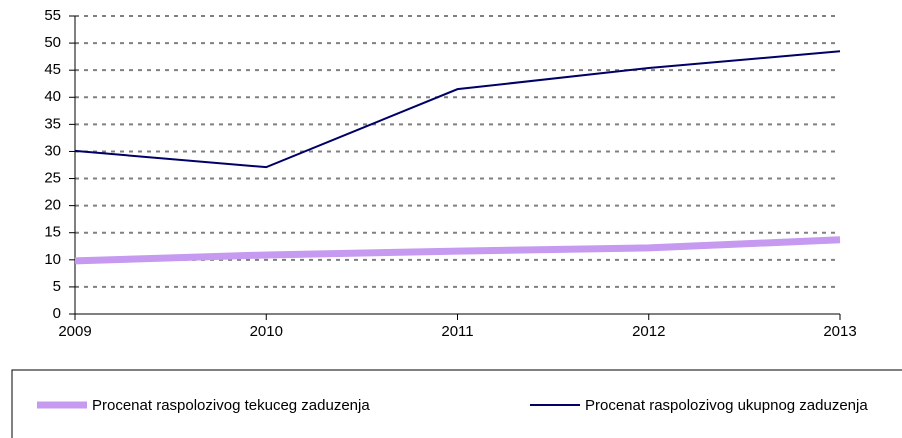 This screenshot has width=902, height=438. I want to click on y-tick-label: 45, so click(52, 69).